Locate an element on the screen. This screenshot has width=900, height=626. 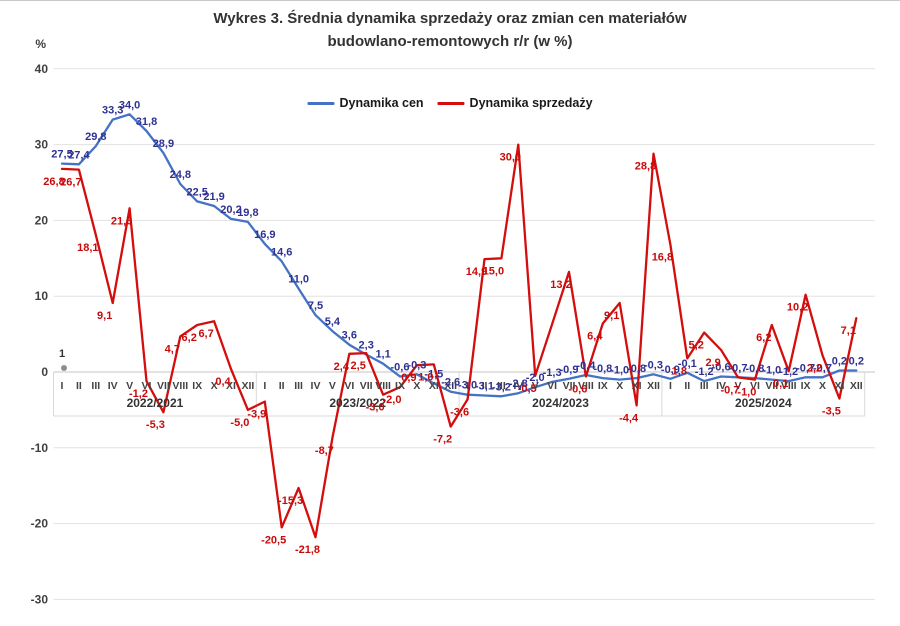
value-label-sprzedazy: 1,8 is located at coordinates (679, 371).